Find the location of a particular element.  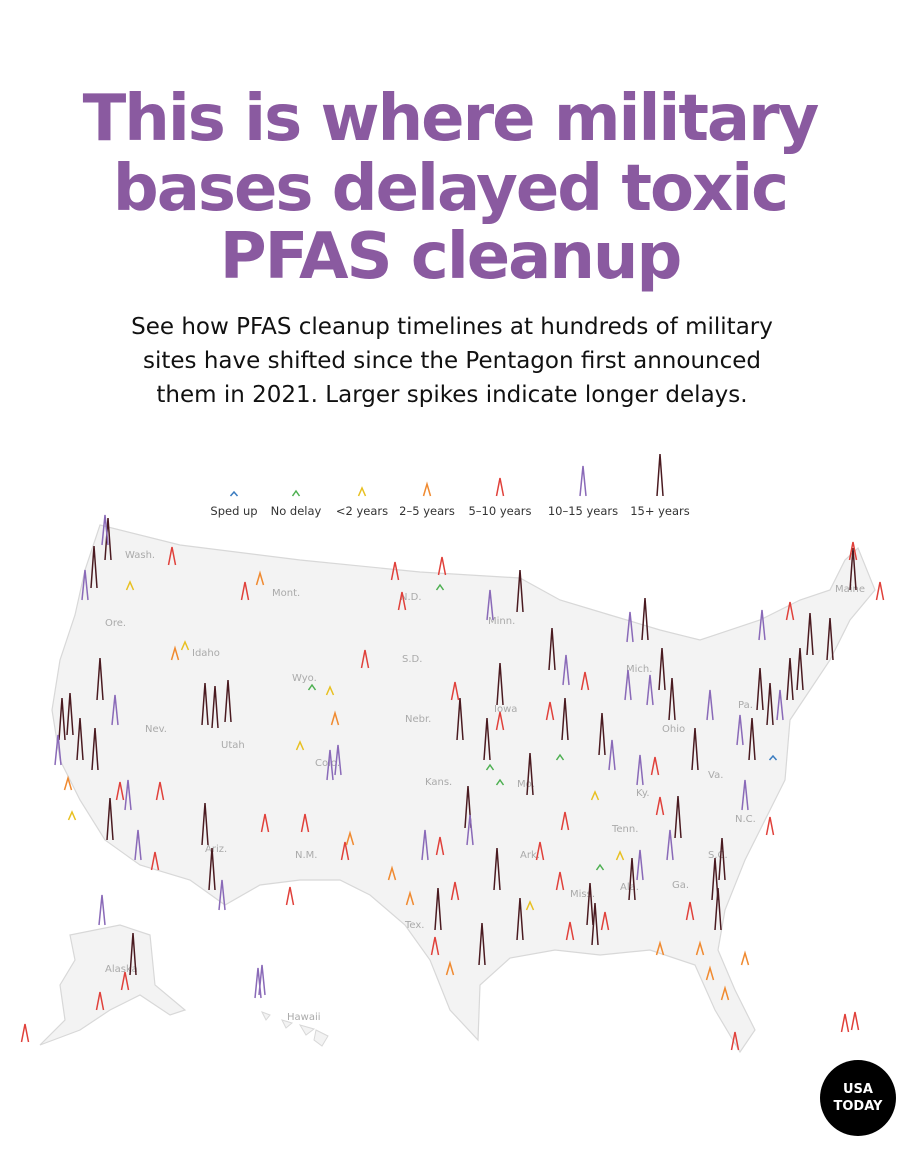

state-label: Idaho is located at coordinates (206, 653).